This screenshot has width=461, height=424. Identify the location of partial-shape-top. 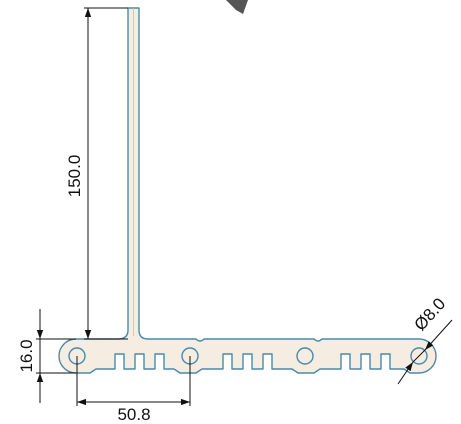
(237, 7).